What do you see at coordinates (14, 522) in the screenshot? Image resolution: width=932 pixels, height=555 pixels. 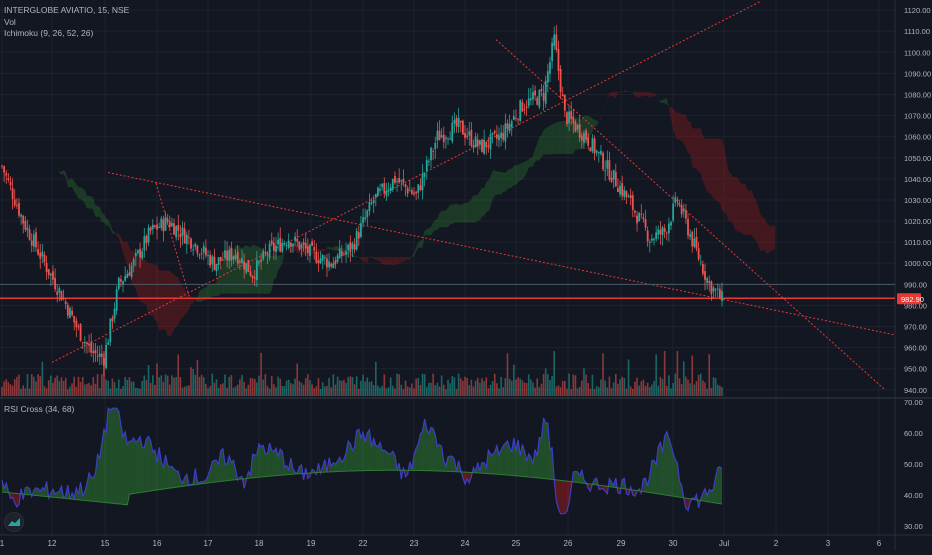 I see `tradingview-logo-icon` at bounding box center [14, 522].